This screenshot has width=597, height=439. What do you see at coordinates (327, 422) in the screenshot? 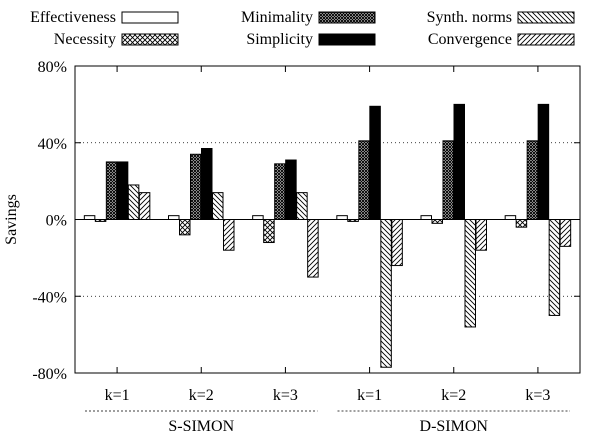
I see `group-labels: S-SIMON D-SIMON` at bounding box center [327, 422].